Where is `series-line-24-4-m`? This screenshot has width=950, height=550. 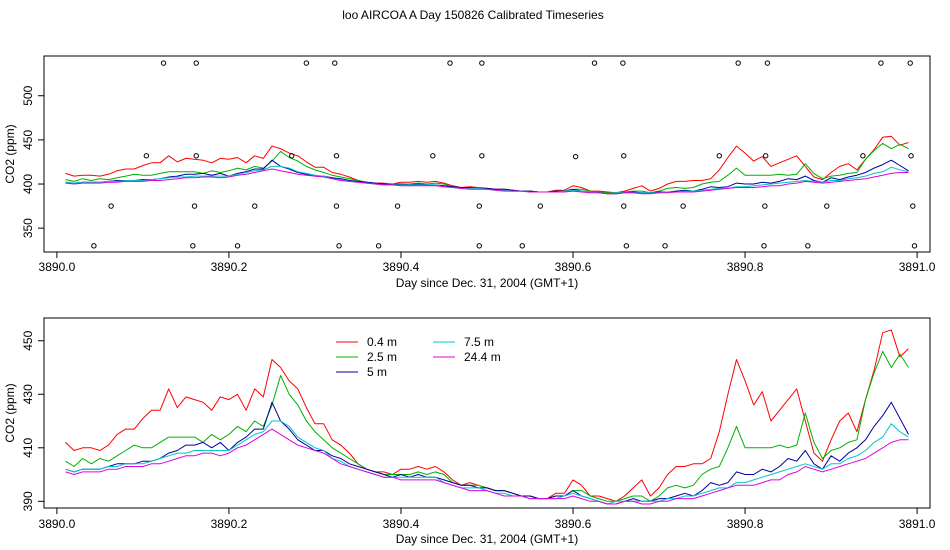
series-line-24-4-m is located at coordinates (487, 466).